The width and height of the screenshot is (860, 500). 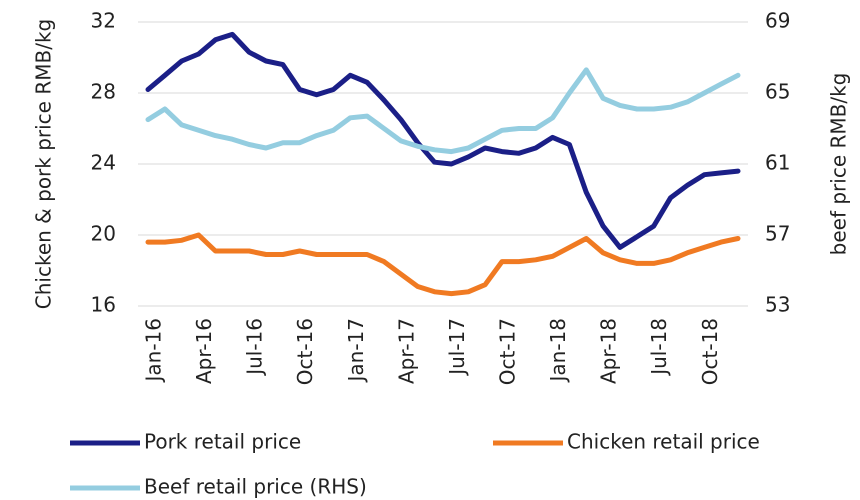 What do you see at coordinates (255, 347) in the screenshot?
I see `x-tick-label: Jul-16` at bounding box center [255, 347].